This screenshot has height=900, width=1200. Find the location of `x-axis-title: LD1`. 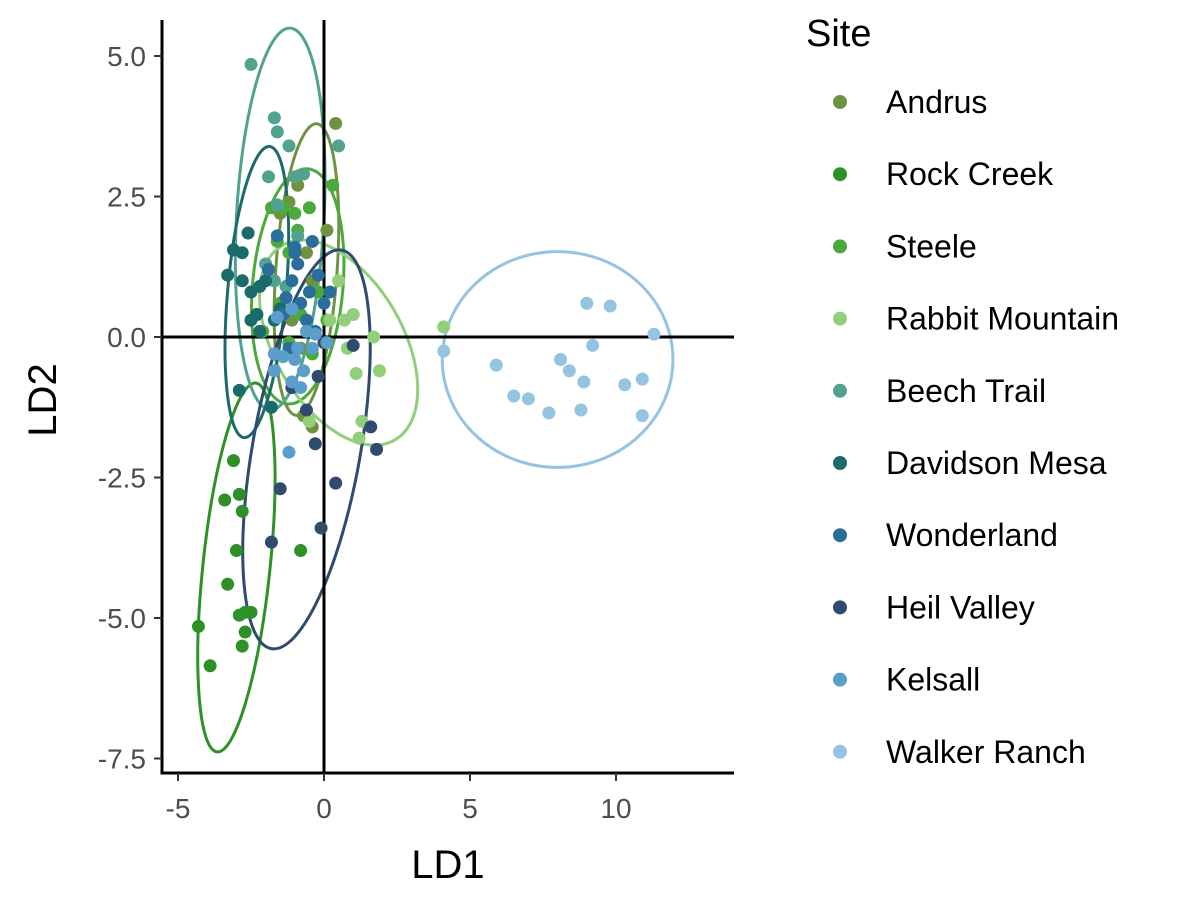

x-axis-title: LD1 is located at coordinates (447, 865).